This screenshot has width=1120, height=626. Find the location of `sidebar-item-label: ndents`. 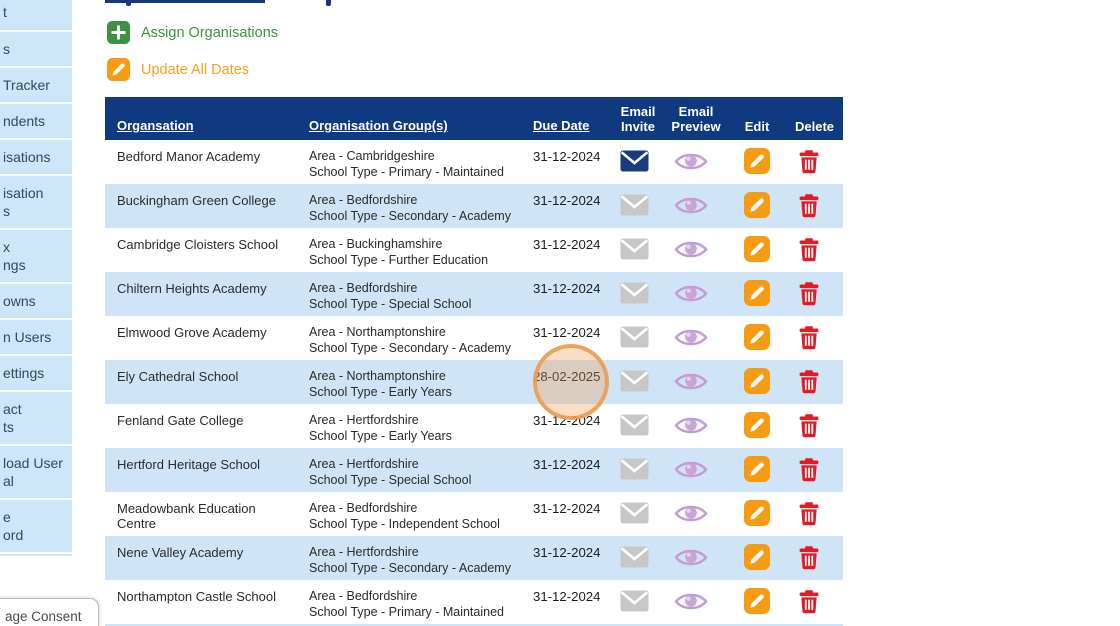

sidebar-item-label: ndents is located at coordinates (24, 121).